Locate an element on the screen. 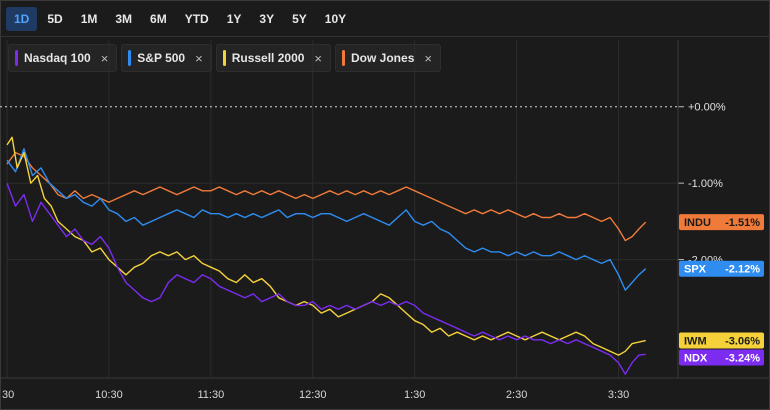 Image resolution: width=770 pixels, height=410 pixels. price-tag-value: -2.12% is located at coordinates (742, 270).